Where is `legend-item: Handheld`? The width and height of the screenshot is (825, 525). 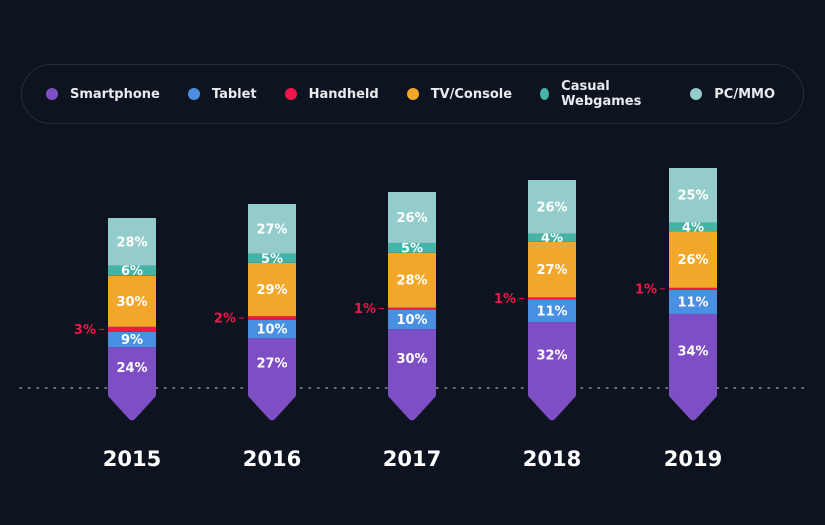 legend-item: Handheld is located at coordinates (331, 94).